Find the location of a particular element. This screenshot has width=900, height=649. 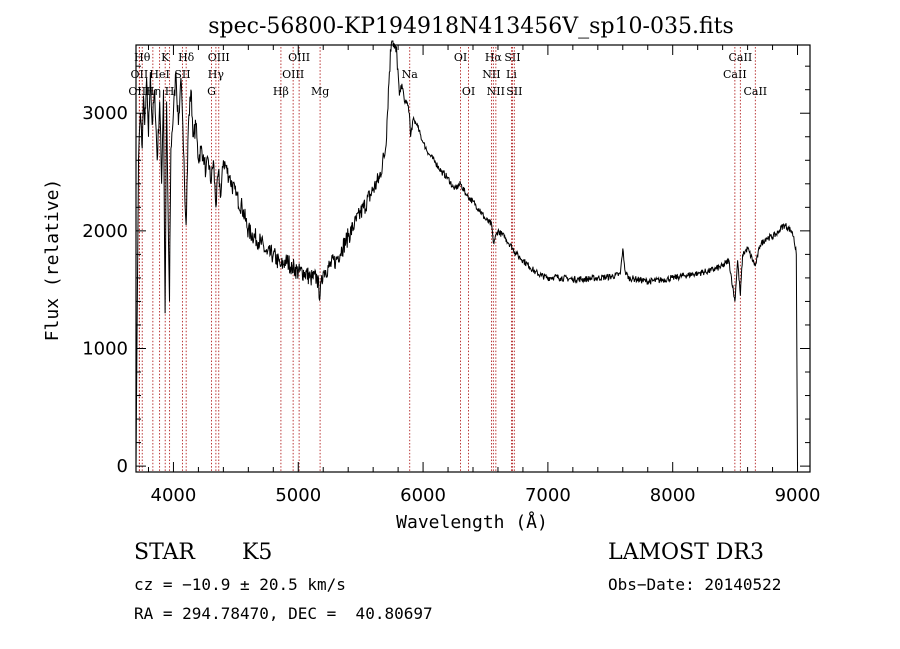

y-tick-label-0: 0 is located at coordinates (122, 466).